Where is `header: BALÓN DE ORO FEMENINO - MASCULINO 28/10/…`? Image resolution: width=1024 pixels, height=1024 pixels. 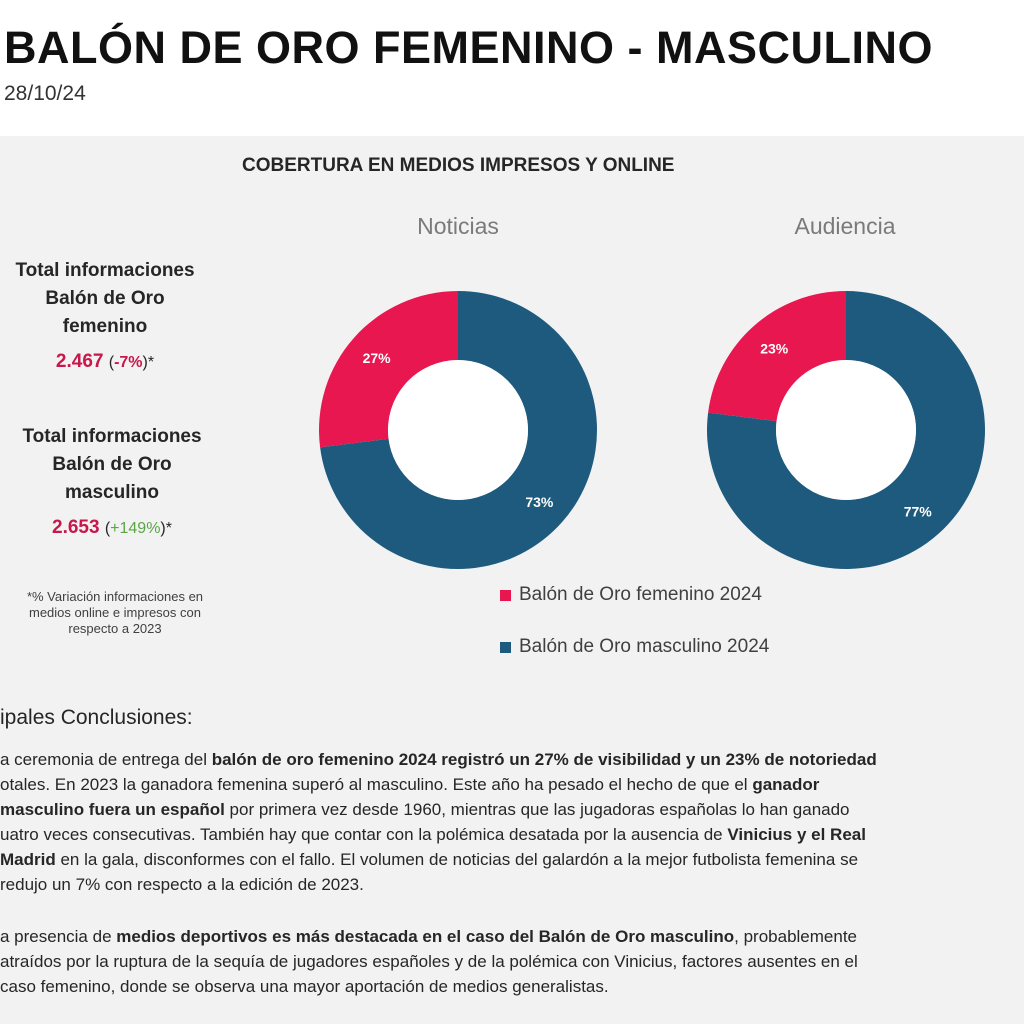
header: BALÓN DE ORO FEMENINO - MASCULINO 28/10/… is located at coordinates (512, 68).